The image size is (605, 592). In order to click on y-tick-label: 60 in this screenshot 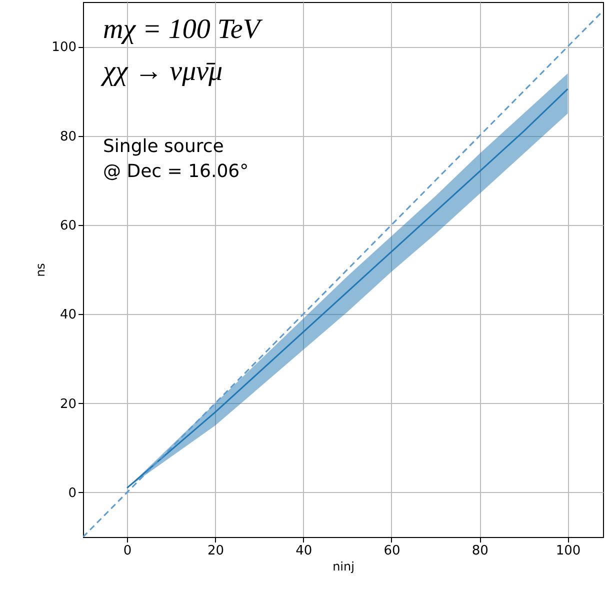, I will do `click(68, 226)`.